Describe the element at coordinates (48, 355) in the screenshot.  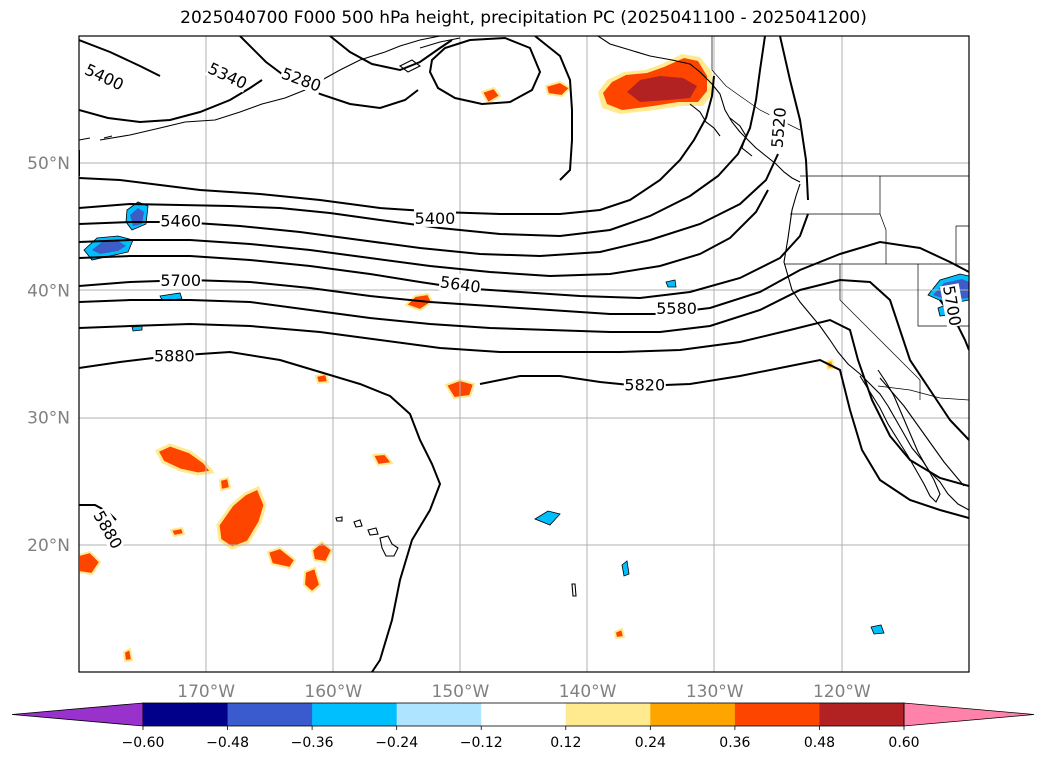
I see `latitude-tick-labels: 20°N 30°N 40°N 50°N` at that location.